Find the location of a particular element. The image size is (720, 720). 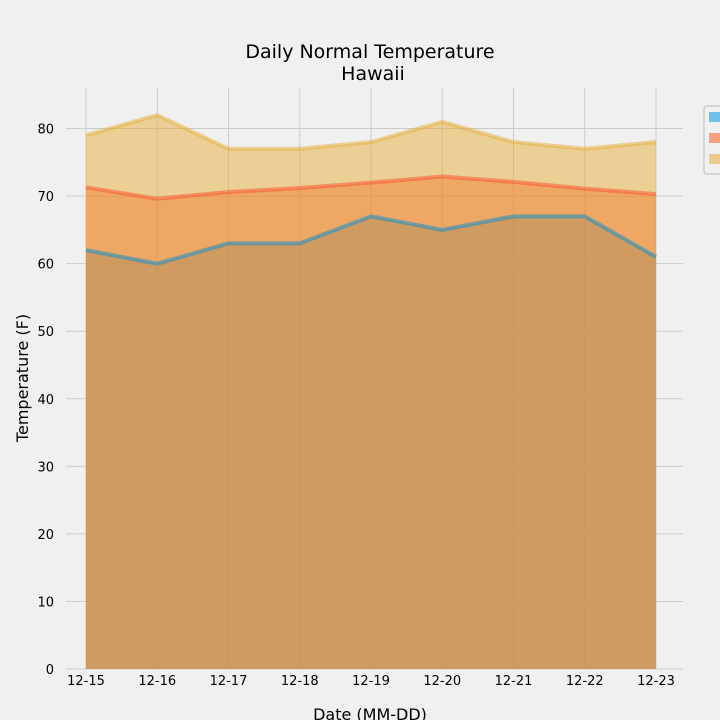

x-tick-label: 12-16 is located at coordinates (157, 681).